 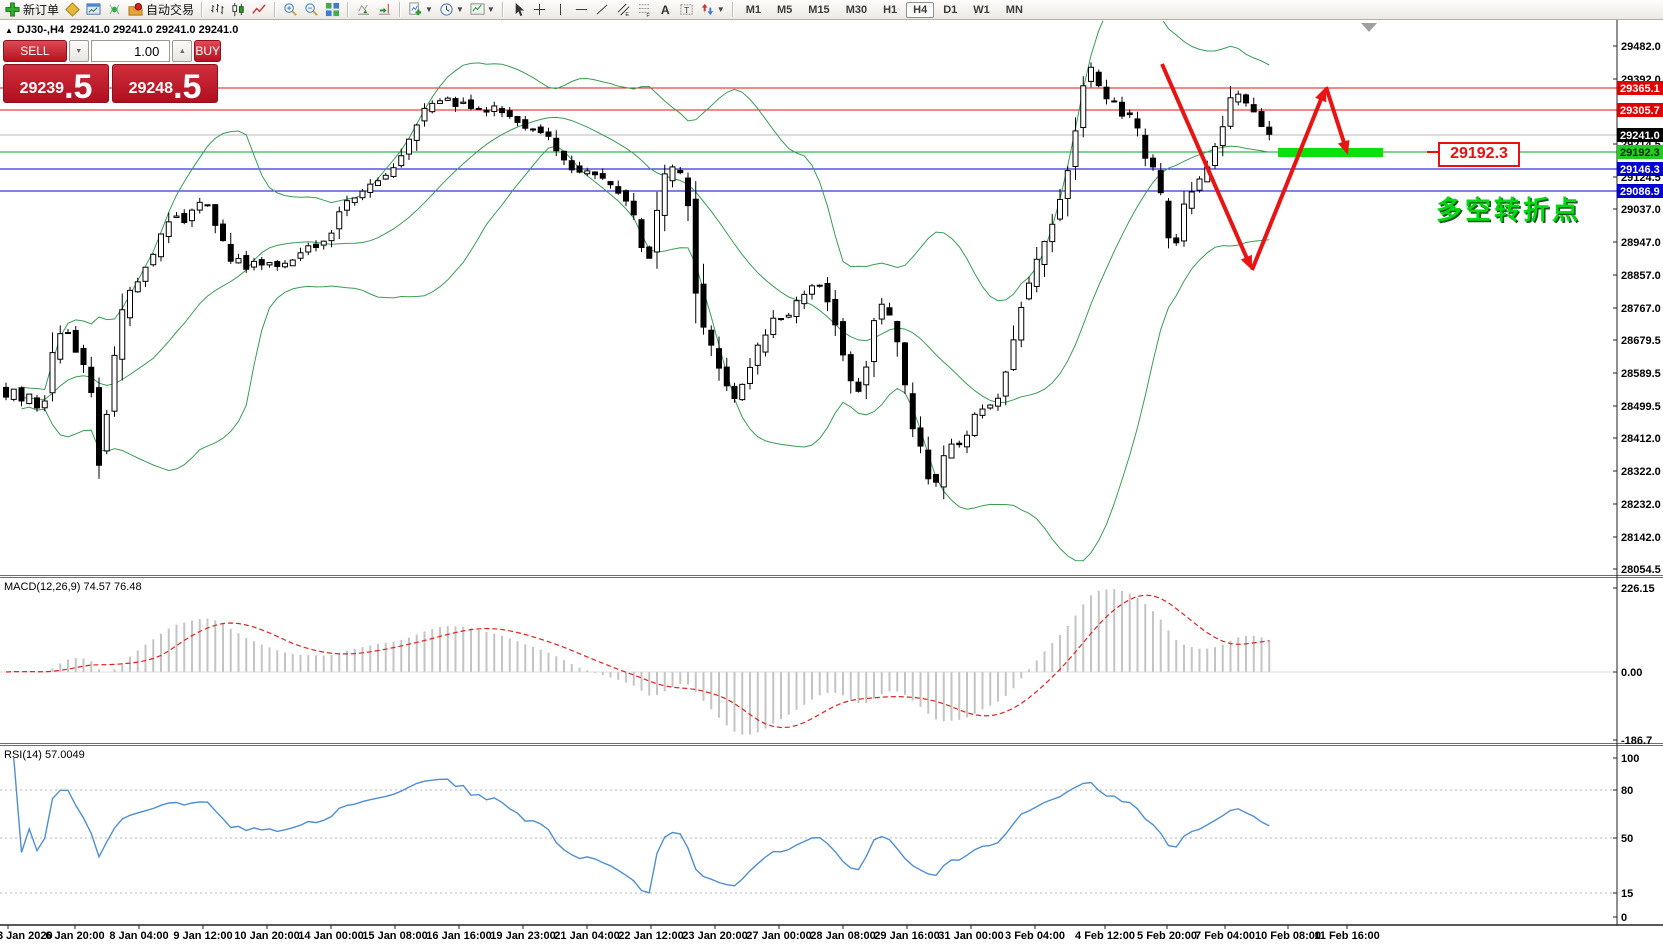 What do you see at coordinates (93, 10) in the screenshot?
I see `terminal-button` at bounding box center [93, 10].